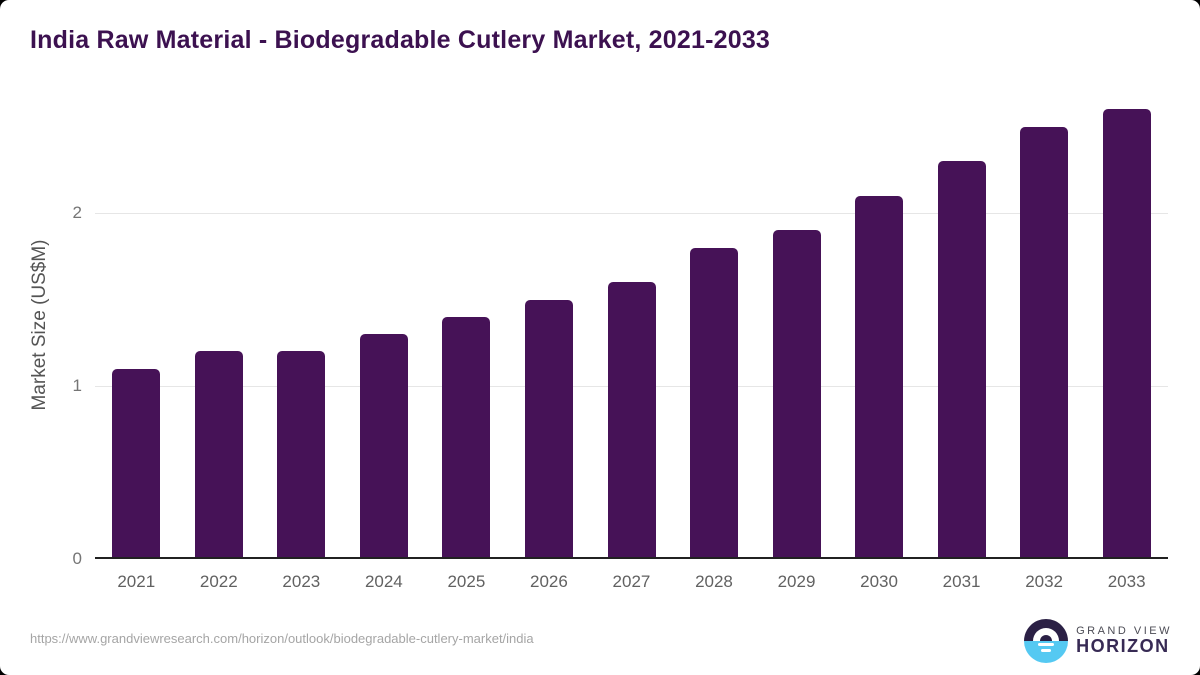 This screenshot has width=1200, height=675. Describe the element at coordinates (631, 213) in the screenshot. I see `gridline` at that location.